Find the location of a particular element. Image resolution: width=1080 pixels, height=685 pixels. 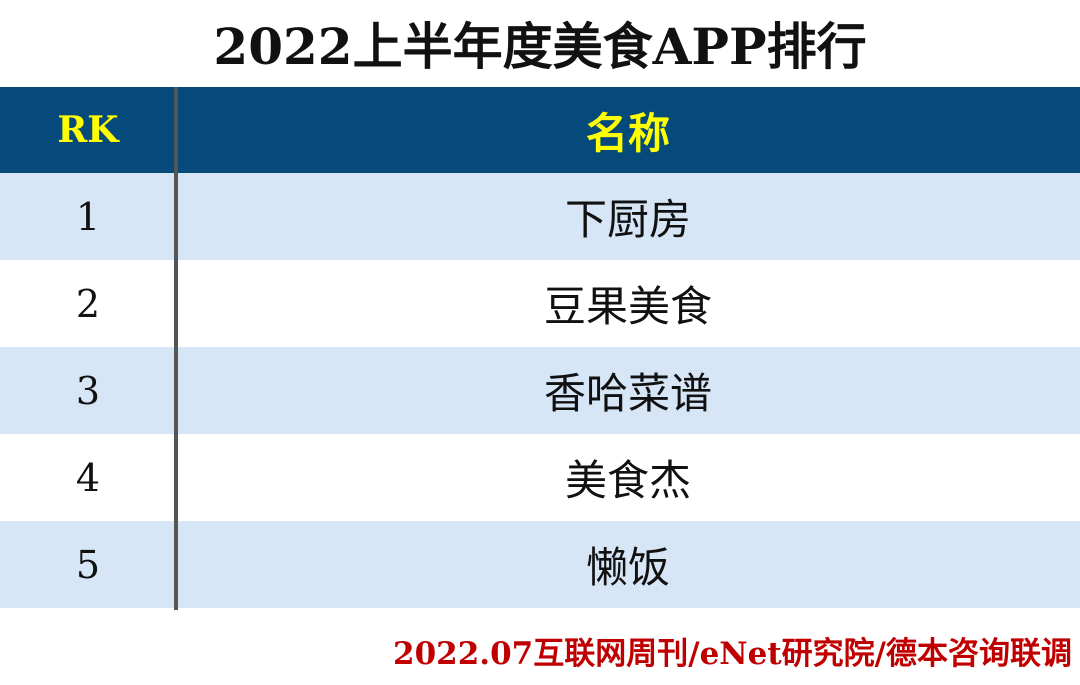

table-row: 2 豆果美食 is located at coordinates (540, 303).